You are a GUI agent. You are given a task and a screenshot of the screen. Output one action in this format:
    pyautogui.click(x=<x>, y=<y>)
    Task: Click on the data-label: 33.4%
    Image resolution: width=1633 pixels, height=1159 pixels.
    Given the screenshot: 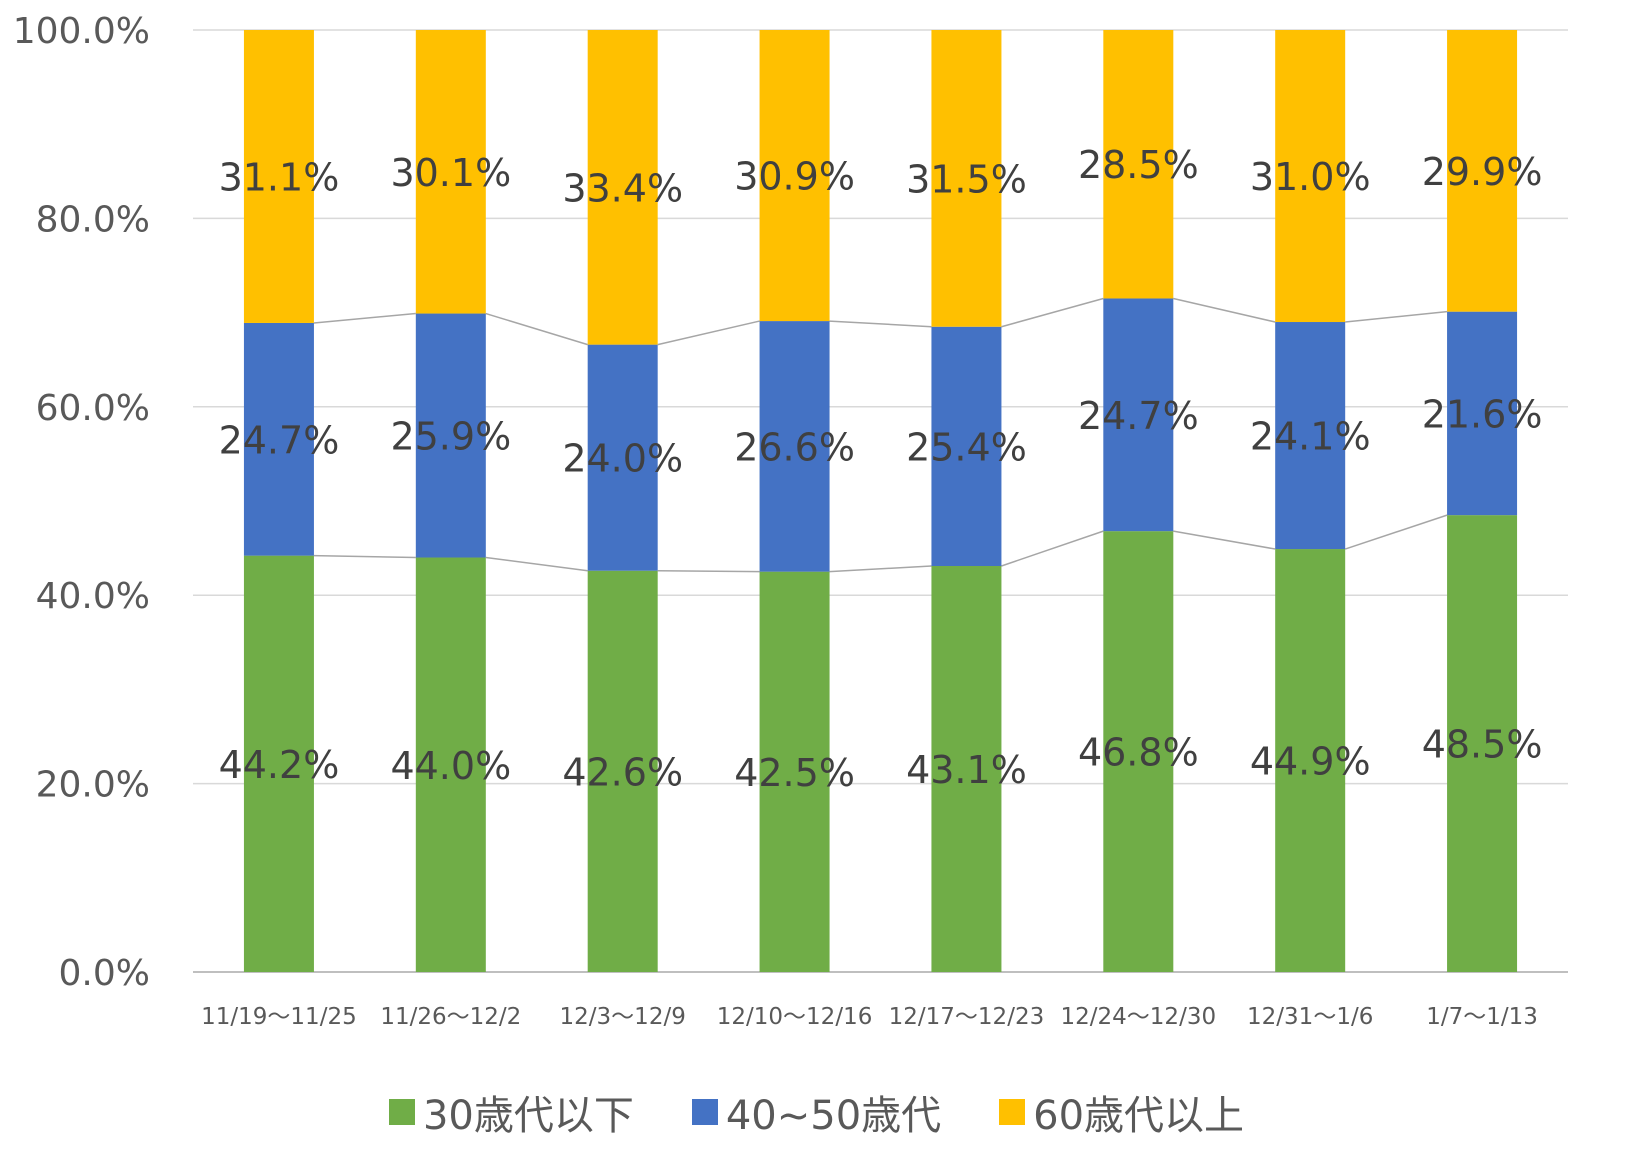 What is the action you would take?
    pyautogui.click(x=622, y=188)
    